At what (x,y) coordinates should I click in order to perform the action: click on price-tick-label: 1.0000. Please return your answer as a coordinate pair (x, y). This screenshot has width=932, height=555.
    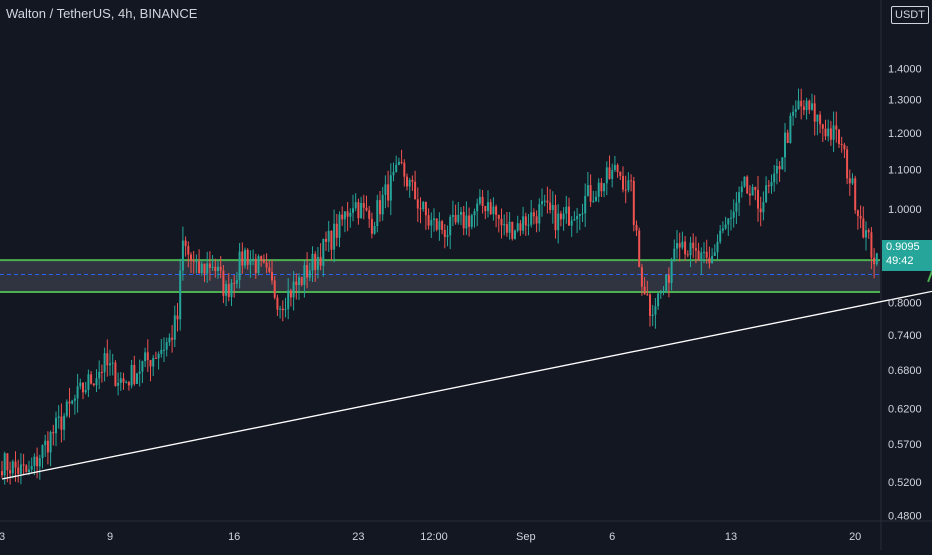
    Looking at the image, I should click on (905, 210).